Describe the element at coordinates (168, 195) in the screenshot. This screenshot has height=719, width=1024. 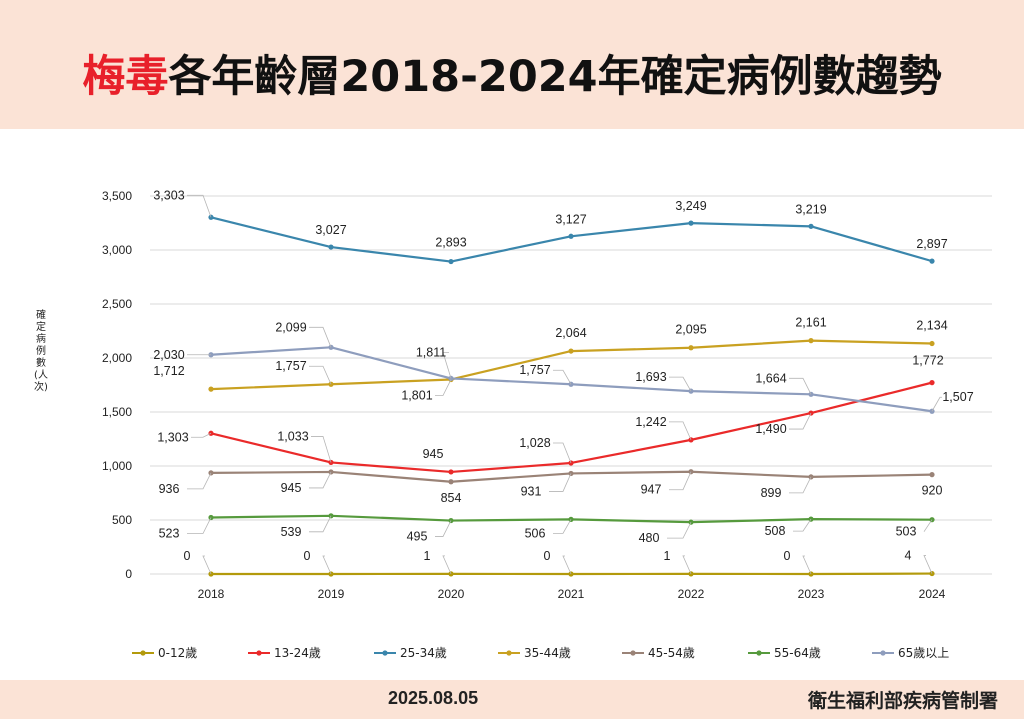
I see `data-label: 3,303` at that location.